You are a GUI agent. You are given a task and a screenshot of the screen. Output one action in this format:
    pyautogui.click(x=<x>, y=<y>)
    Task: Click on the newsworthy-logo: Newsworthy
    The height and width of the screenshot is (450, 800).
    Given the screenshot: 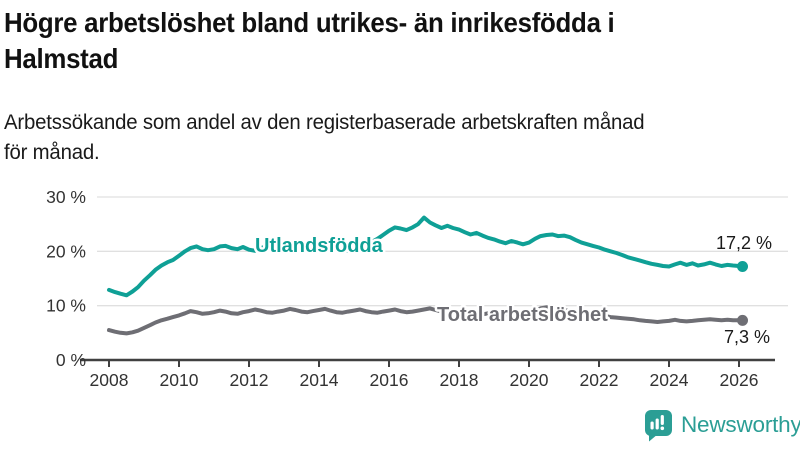 What is the action you would take?
    pyautogui.click(x=722, y=425)
    